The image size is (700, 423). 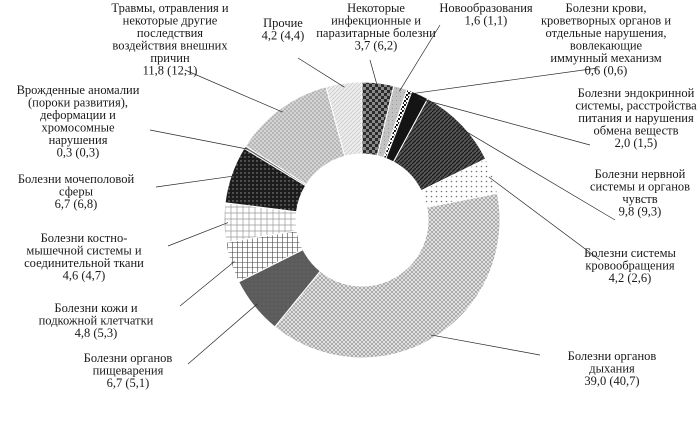 What do you see at coordinates (376, 8) in the screenshot?
I see `slice-label-line: Некоторые` at bounding box center [376, 8].